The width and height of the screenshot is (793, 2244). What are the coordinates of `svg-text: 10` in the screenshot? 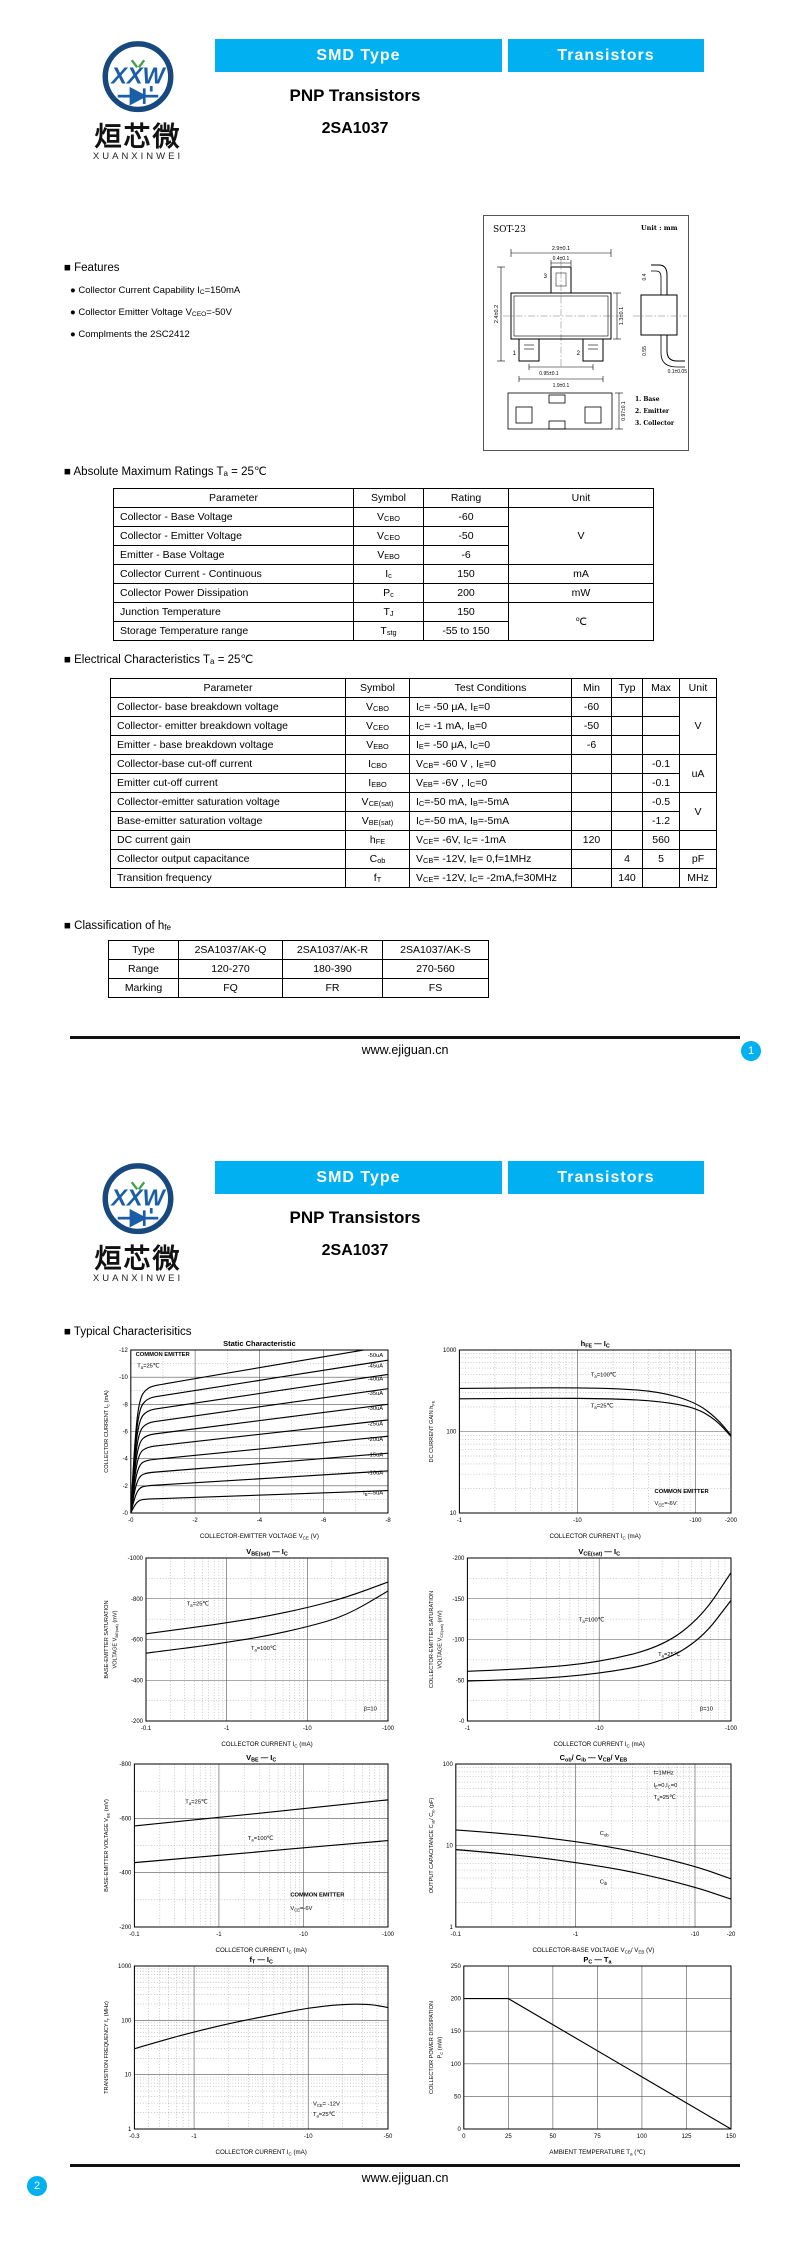 It's located at (128, 2076).